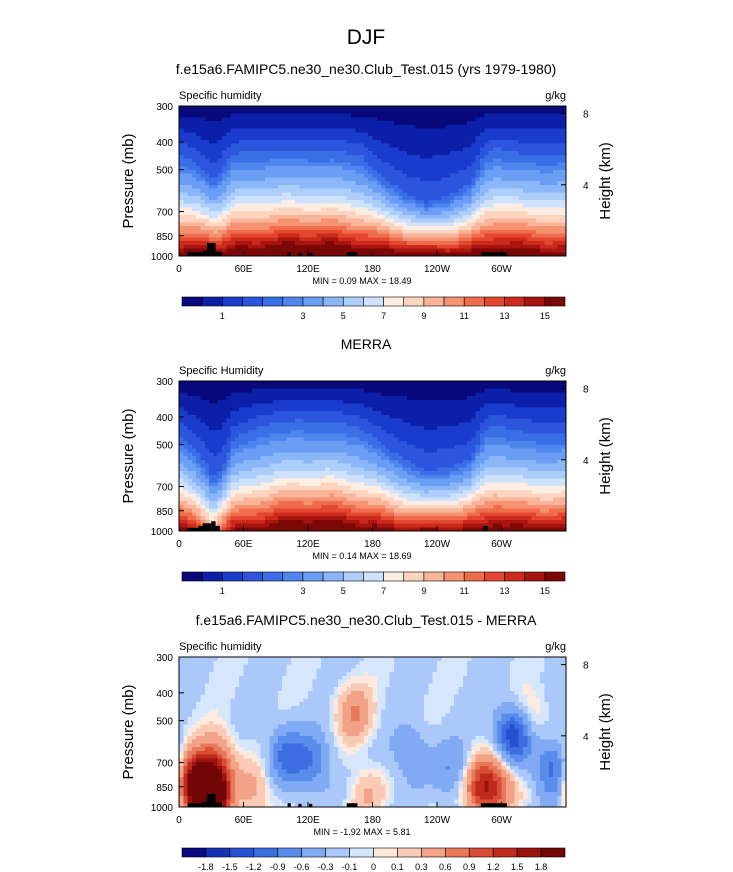 The height and width of the screenshot is (872, 733). I want to click on colorbar-label: 7, so click(383, 316).